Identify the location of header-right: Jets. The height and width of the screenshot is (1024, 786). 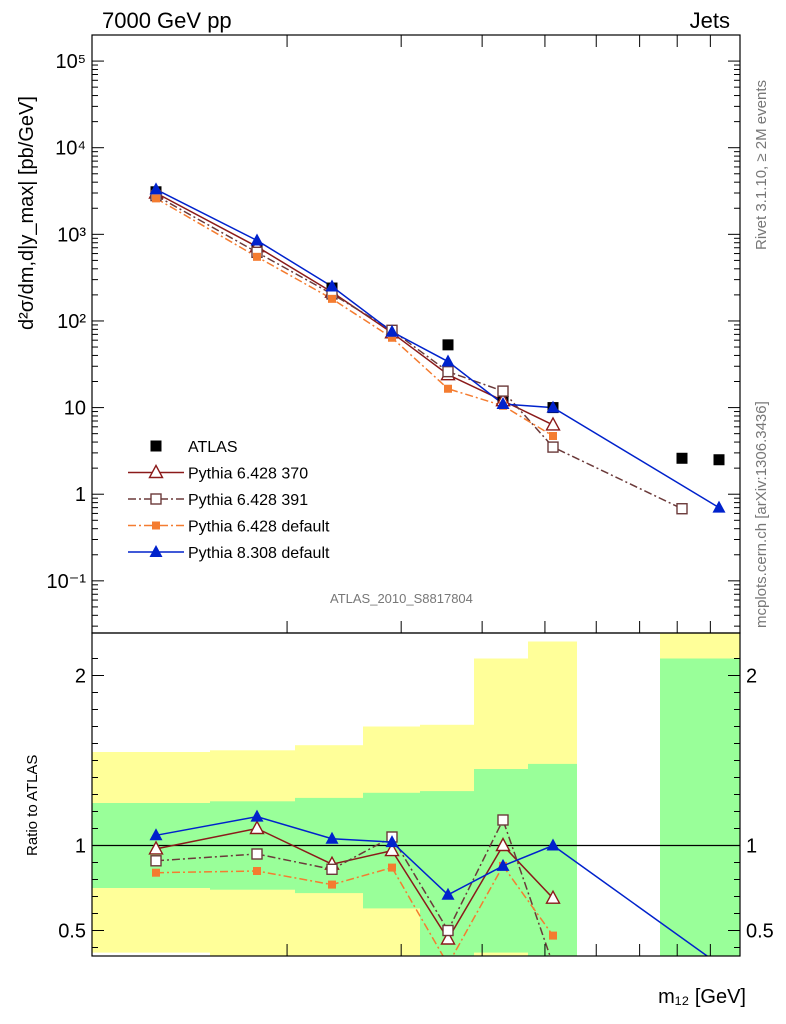
(709, 20).